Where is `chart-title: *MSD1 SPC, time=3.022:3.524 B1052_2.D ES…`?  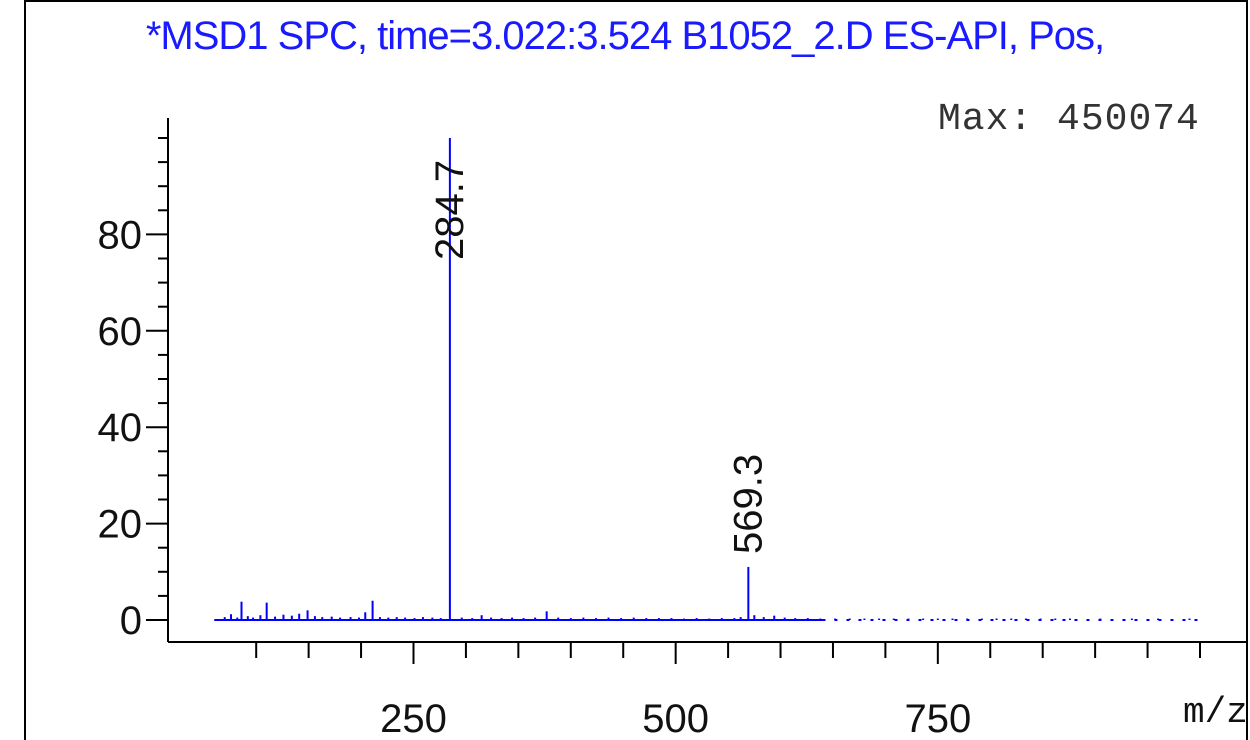
chart-title: *MSD1 SPC, time=3.022:3.524 B1052_2.D ES… is located at coordinates (625, 36).